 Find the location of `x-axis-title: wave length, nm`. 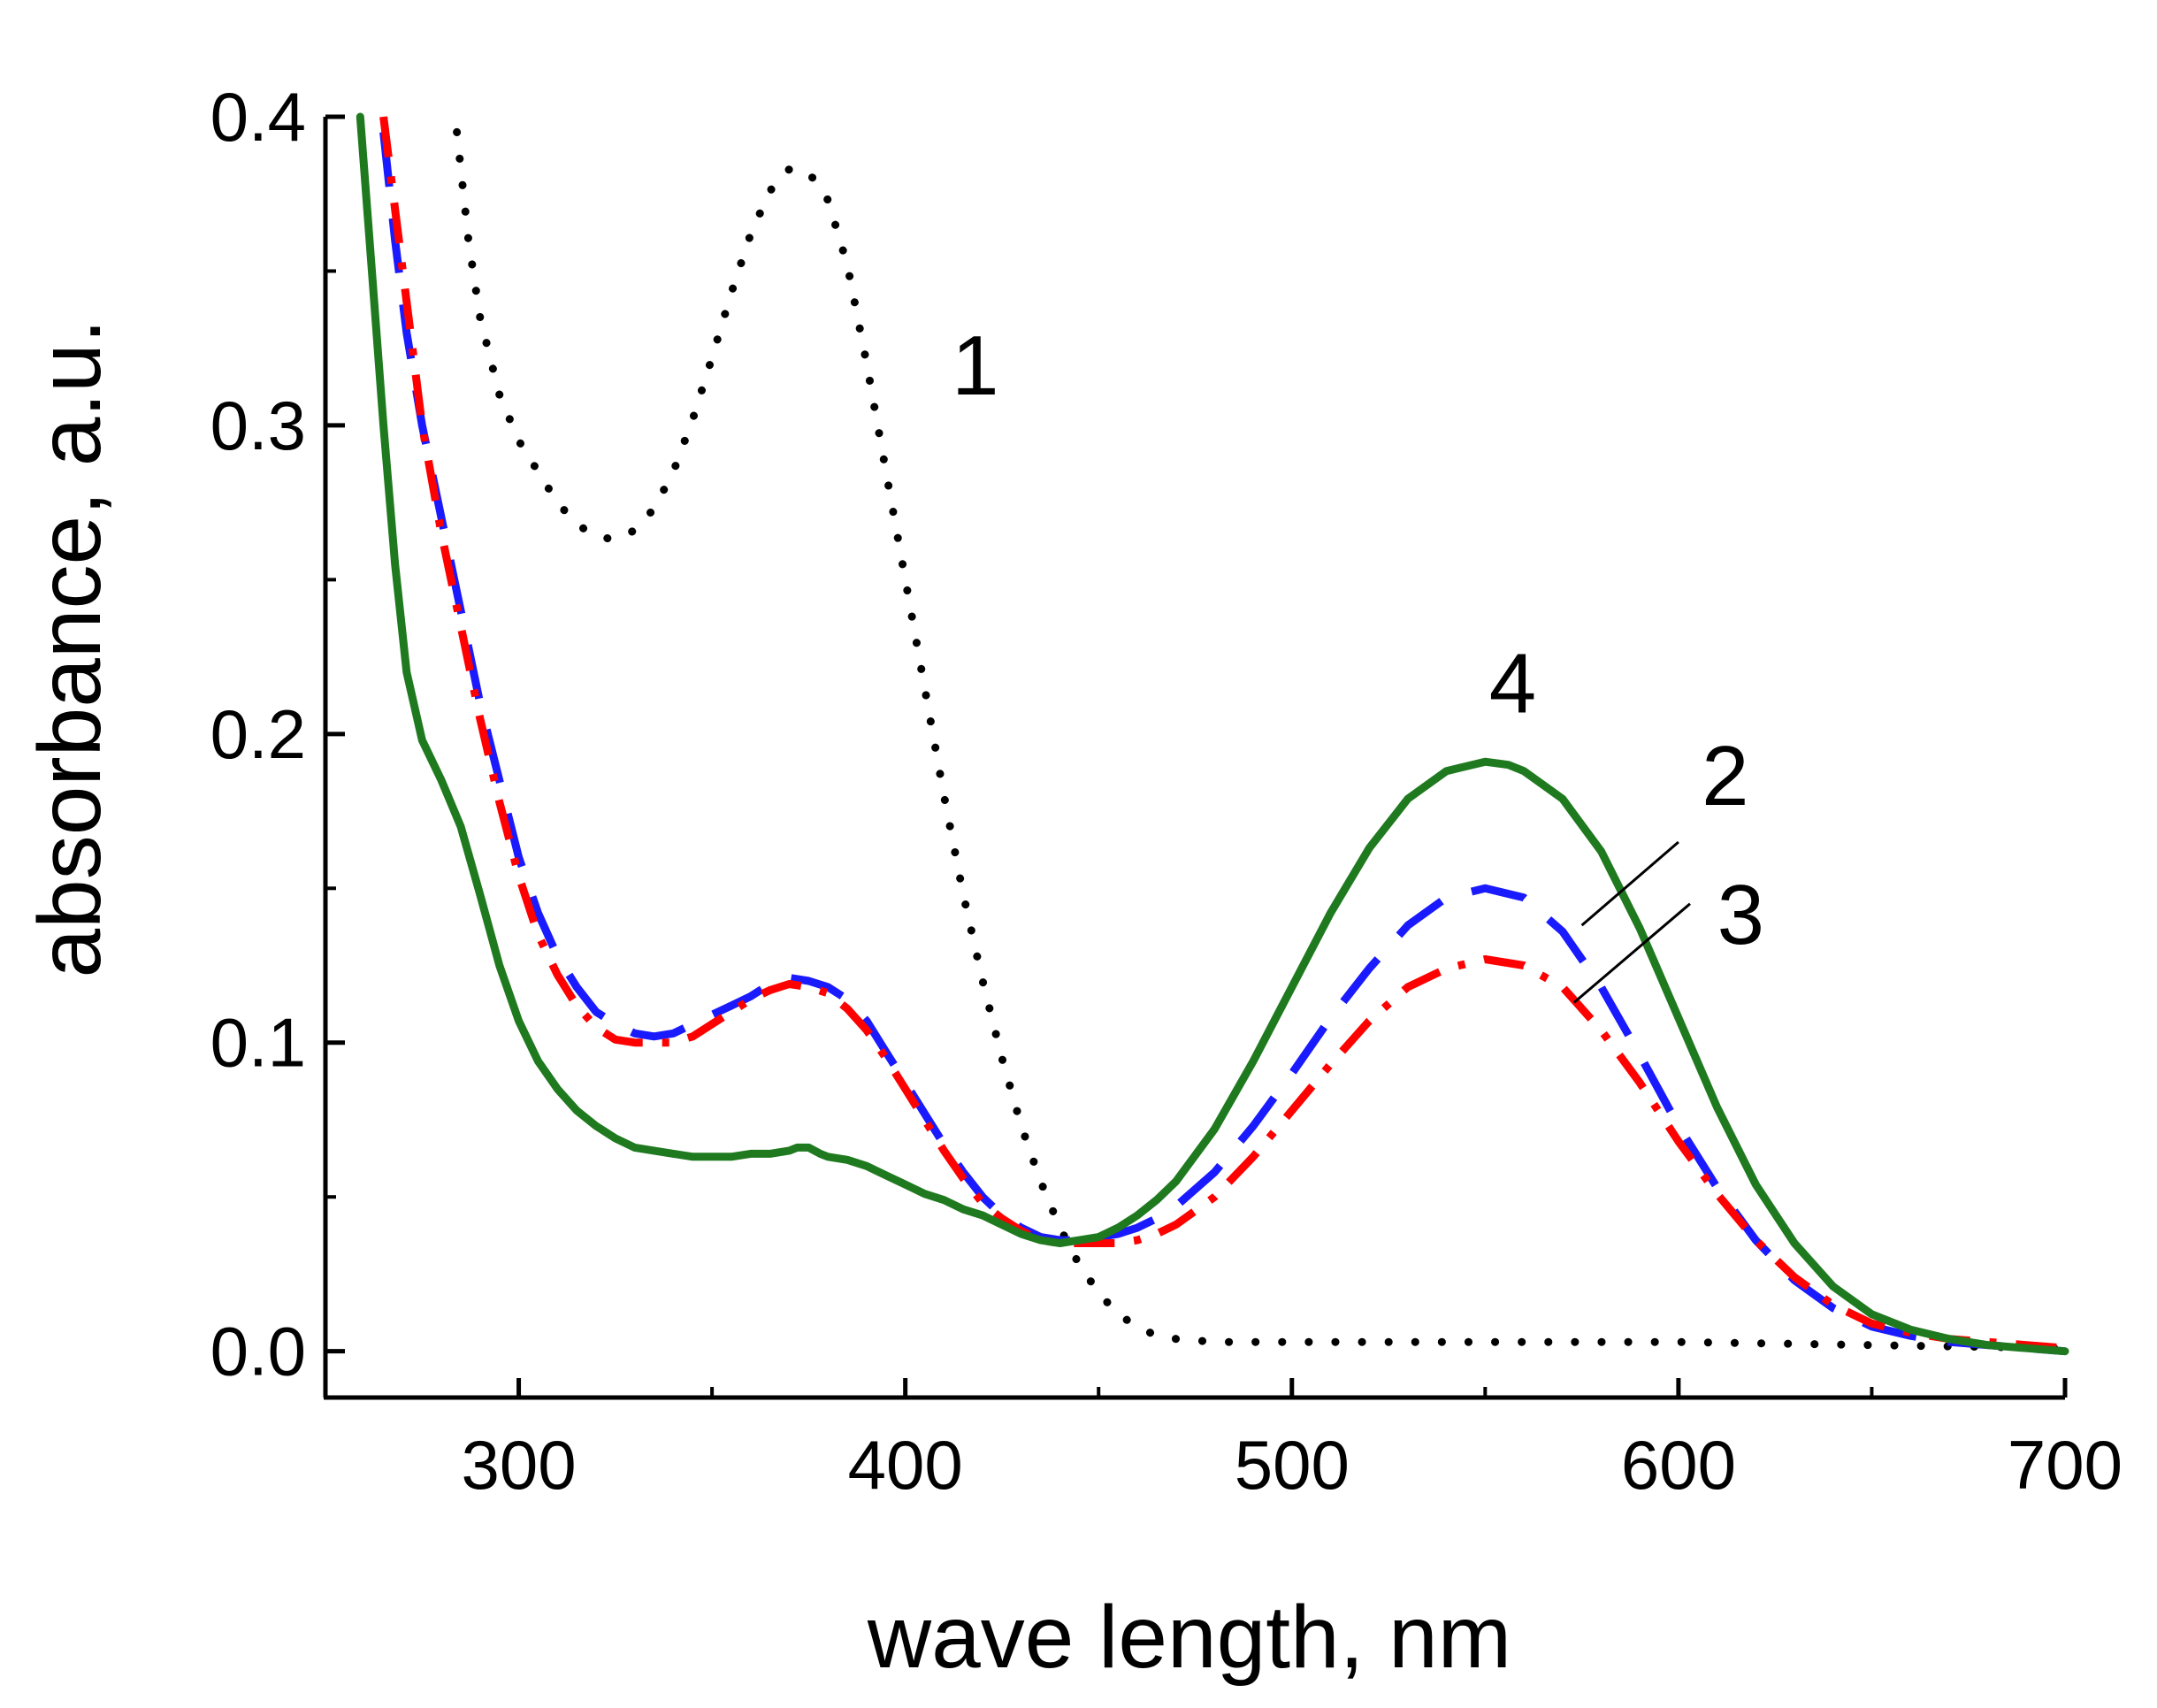

x-axis-title: wave length, nm is located at coordinates (1189, 1638).